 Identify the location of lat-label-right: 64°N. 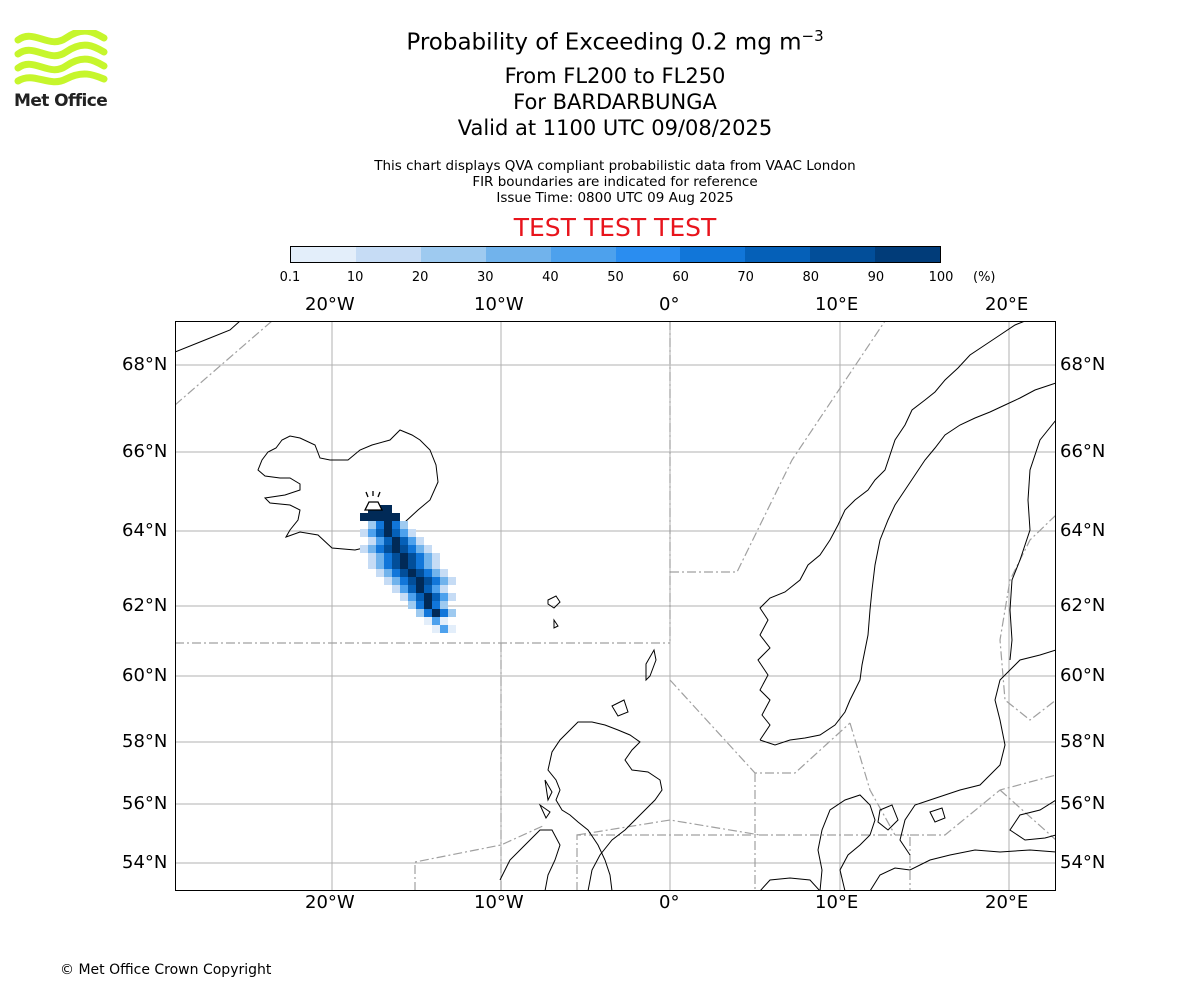
(1083, 530).